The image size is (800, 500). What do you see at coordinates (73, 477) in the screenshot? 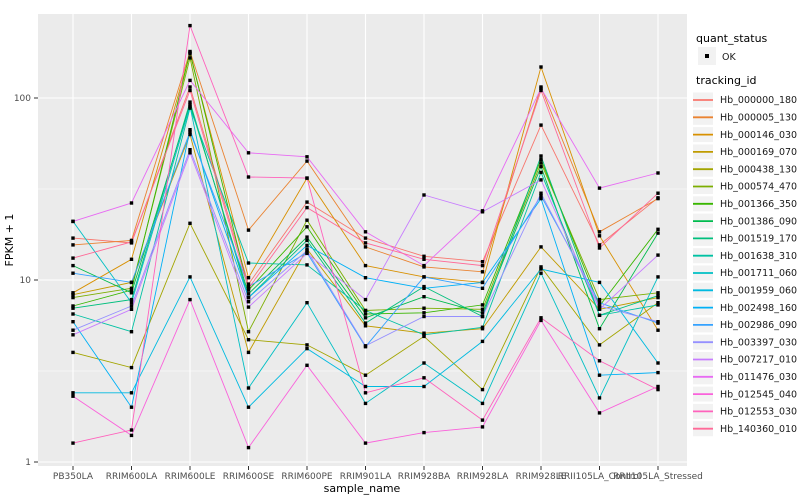
I see `x-tick-label: PB350LA` at bounding box center [73, 477].